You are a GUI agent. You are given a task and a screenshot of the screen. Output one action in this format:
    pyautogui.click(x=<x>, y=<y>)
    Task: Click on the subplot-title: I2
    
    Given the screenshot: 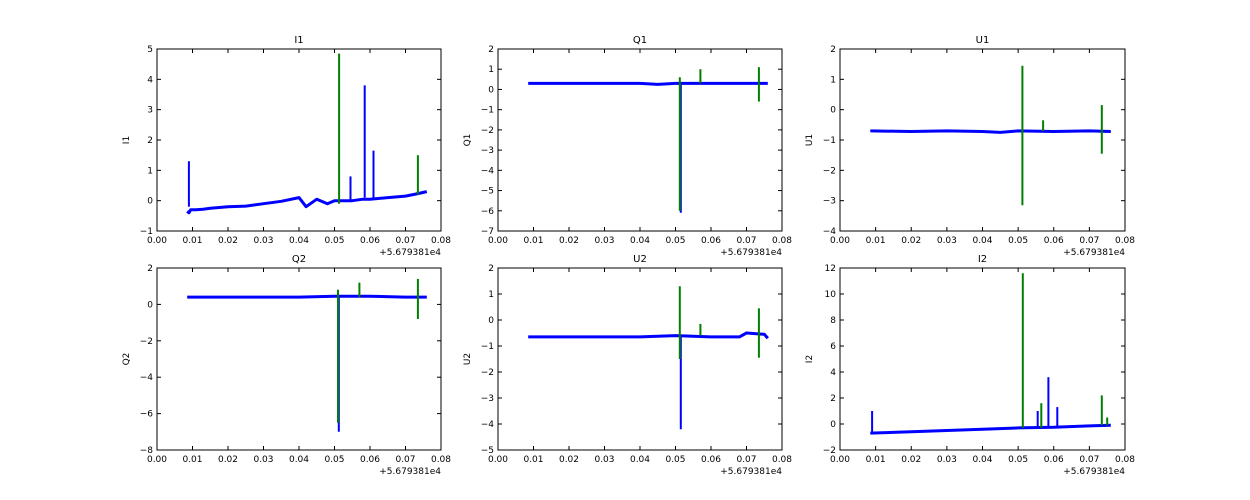 What is the action you would take?
    pyautogui.click(x=982, y=259)
    